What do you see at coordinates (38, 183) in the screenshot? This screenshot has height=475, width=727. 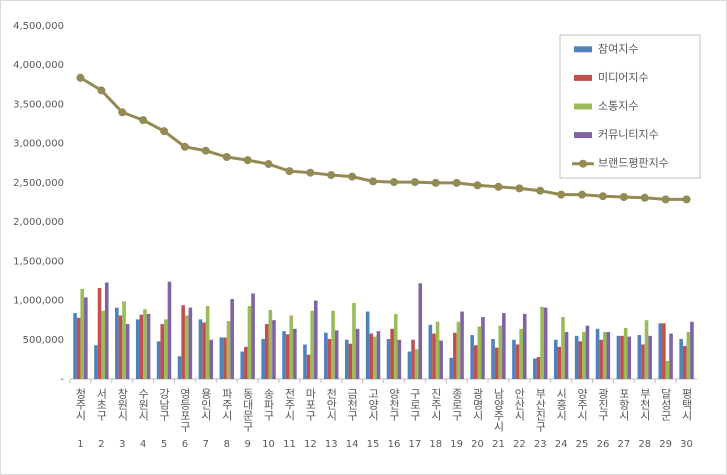 I see `y-tick-label: 2,500,000` at bounding box center [38, 183].